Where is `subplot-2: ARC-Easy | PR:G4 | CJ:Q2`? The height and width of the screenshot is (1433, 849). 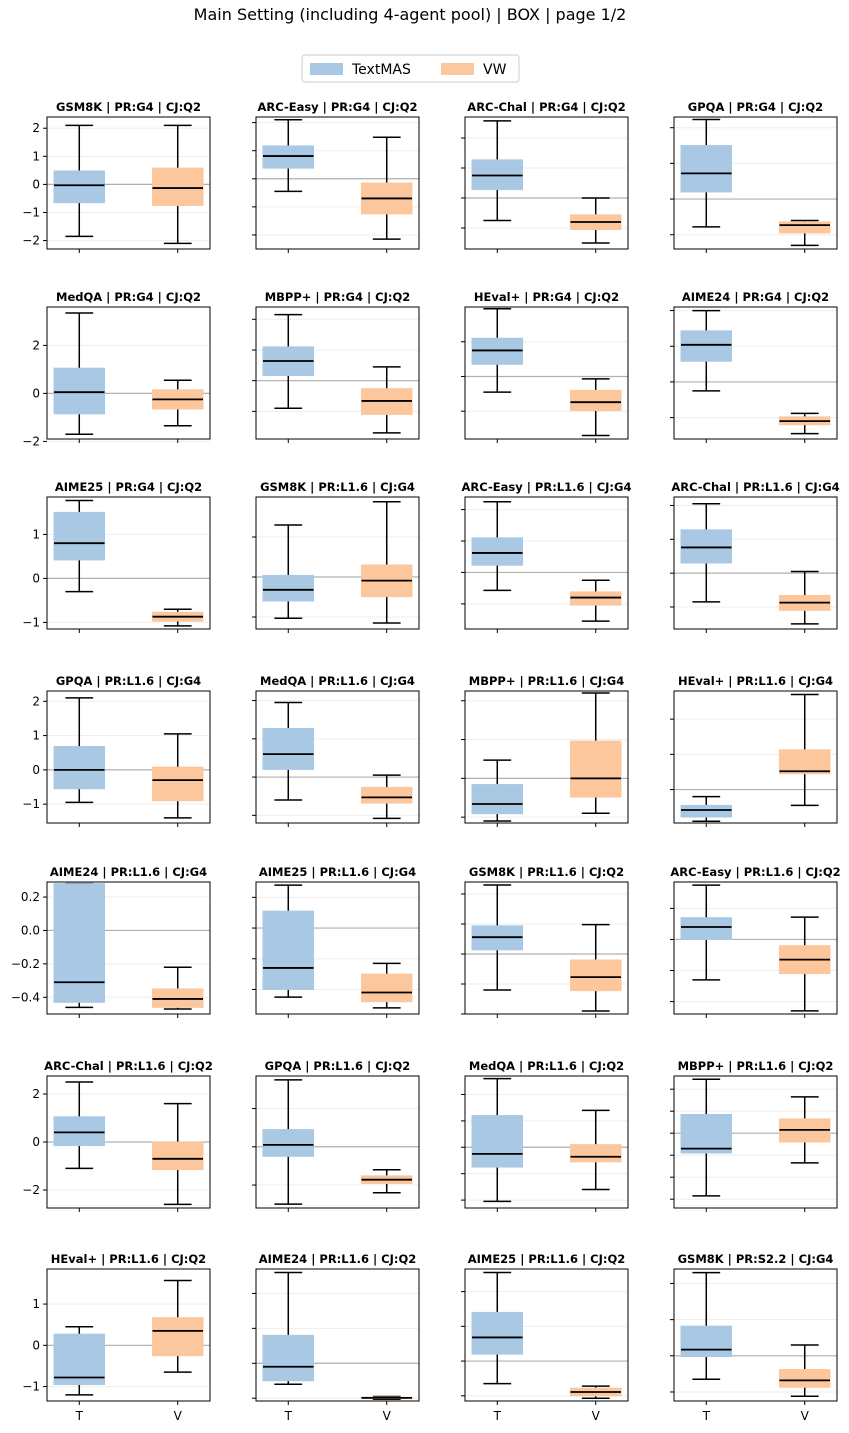 subplot-2: ARC-Easy | PR:G4 | CJ:Q2 is located at coordinates (336, 176).